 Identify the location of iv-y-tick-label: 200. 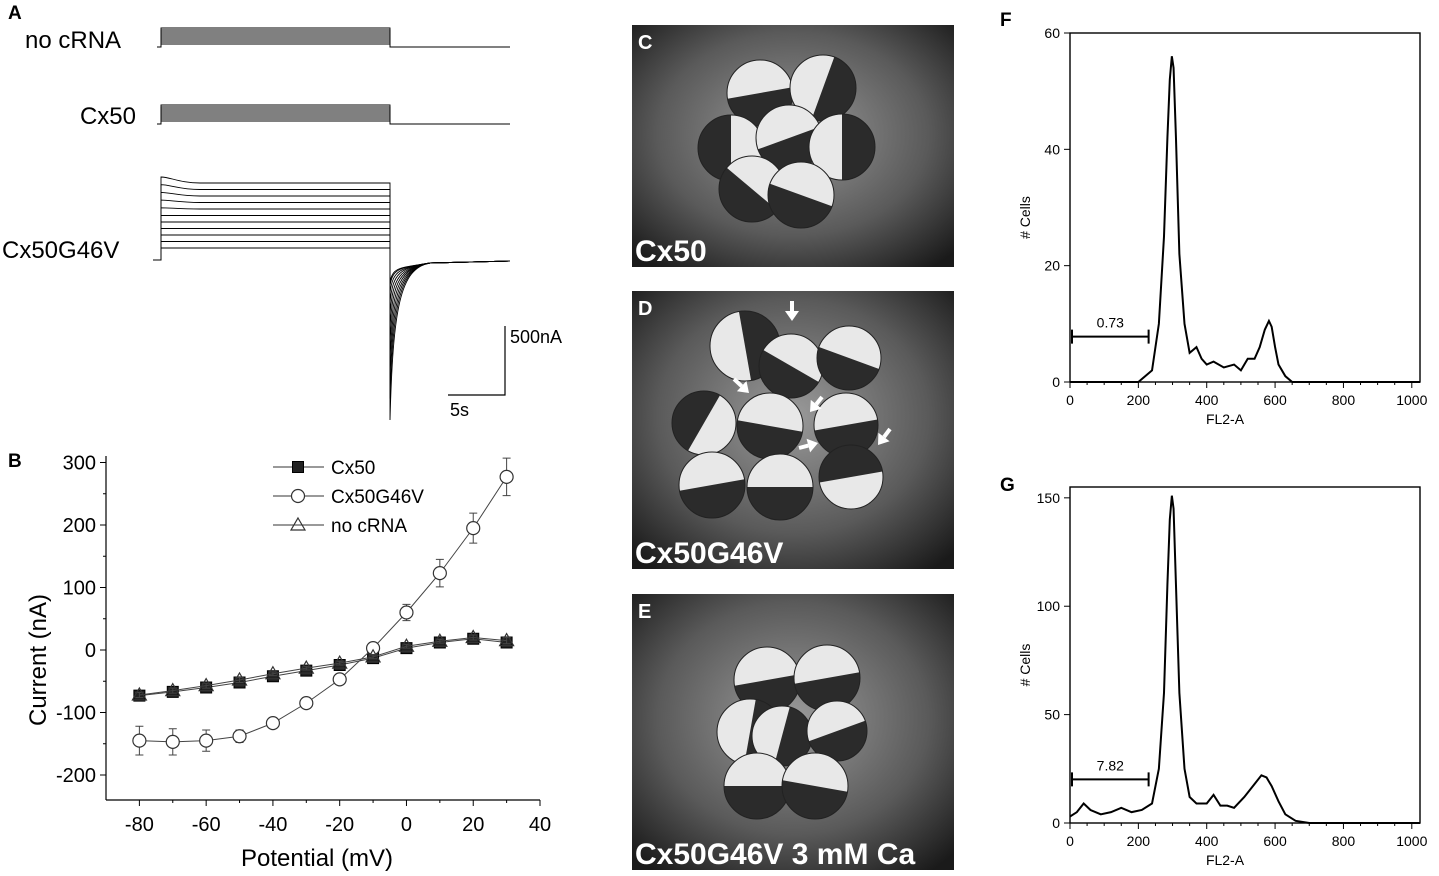
(79, 526).